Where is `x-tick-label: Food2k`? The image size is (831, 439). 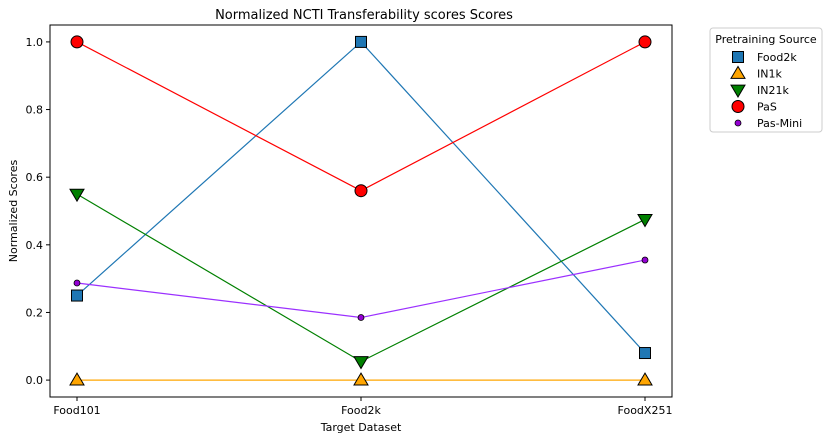 x-tick-label: Food2k is located at coordinates (361, 410).